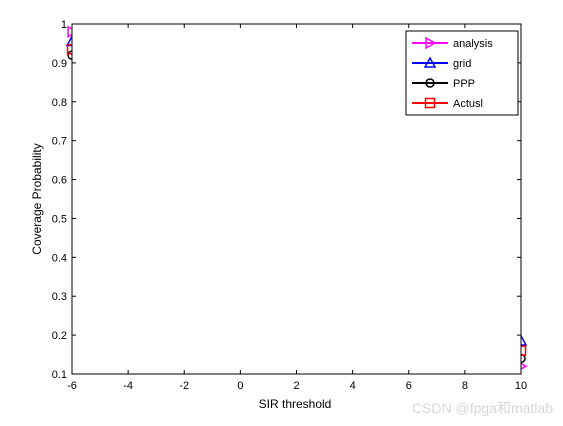  Describe the element at coordinates (465, 386) in the screenshot. I see `x-tick-label: 8` at that location.